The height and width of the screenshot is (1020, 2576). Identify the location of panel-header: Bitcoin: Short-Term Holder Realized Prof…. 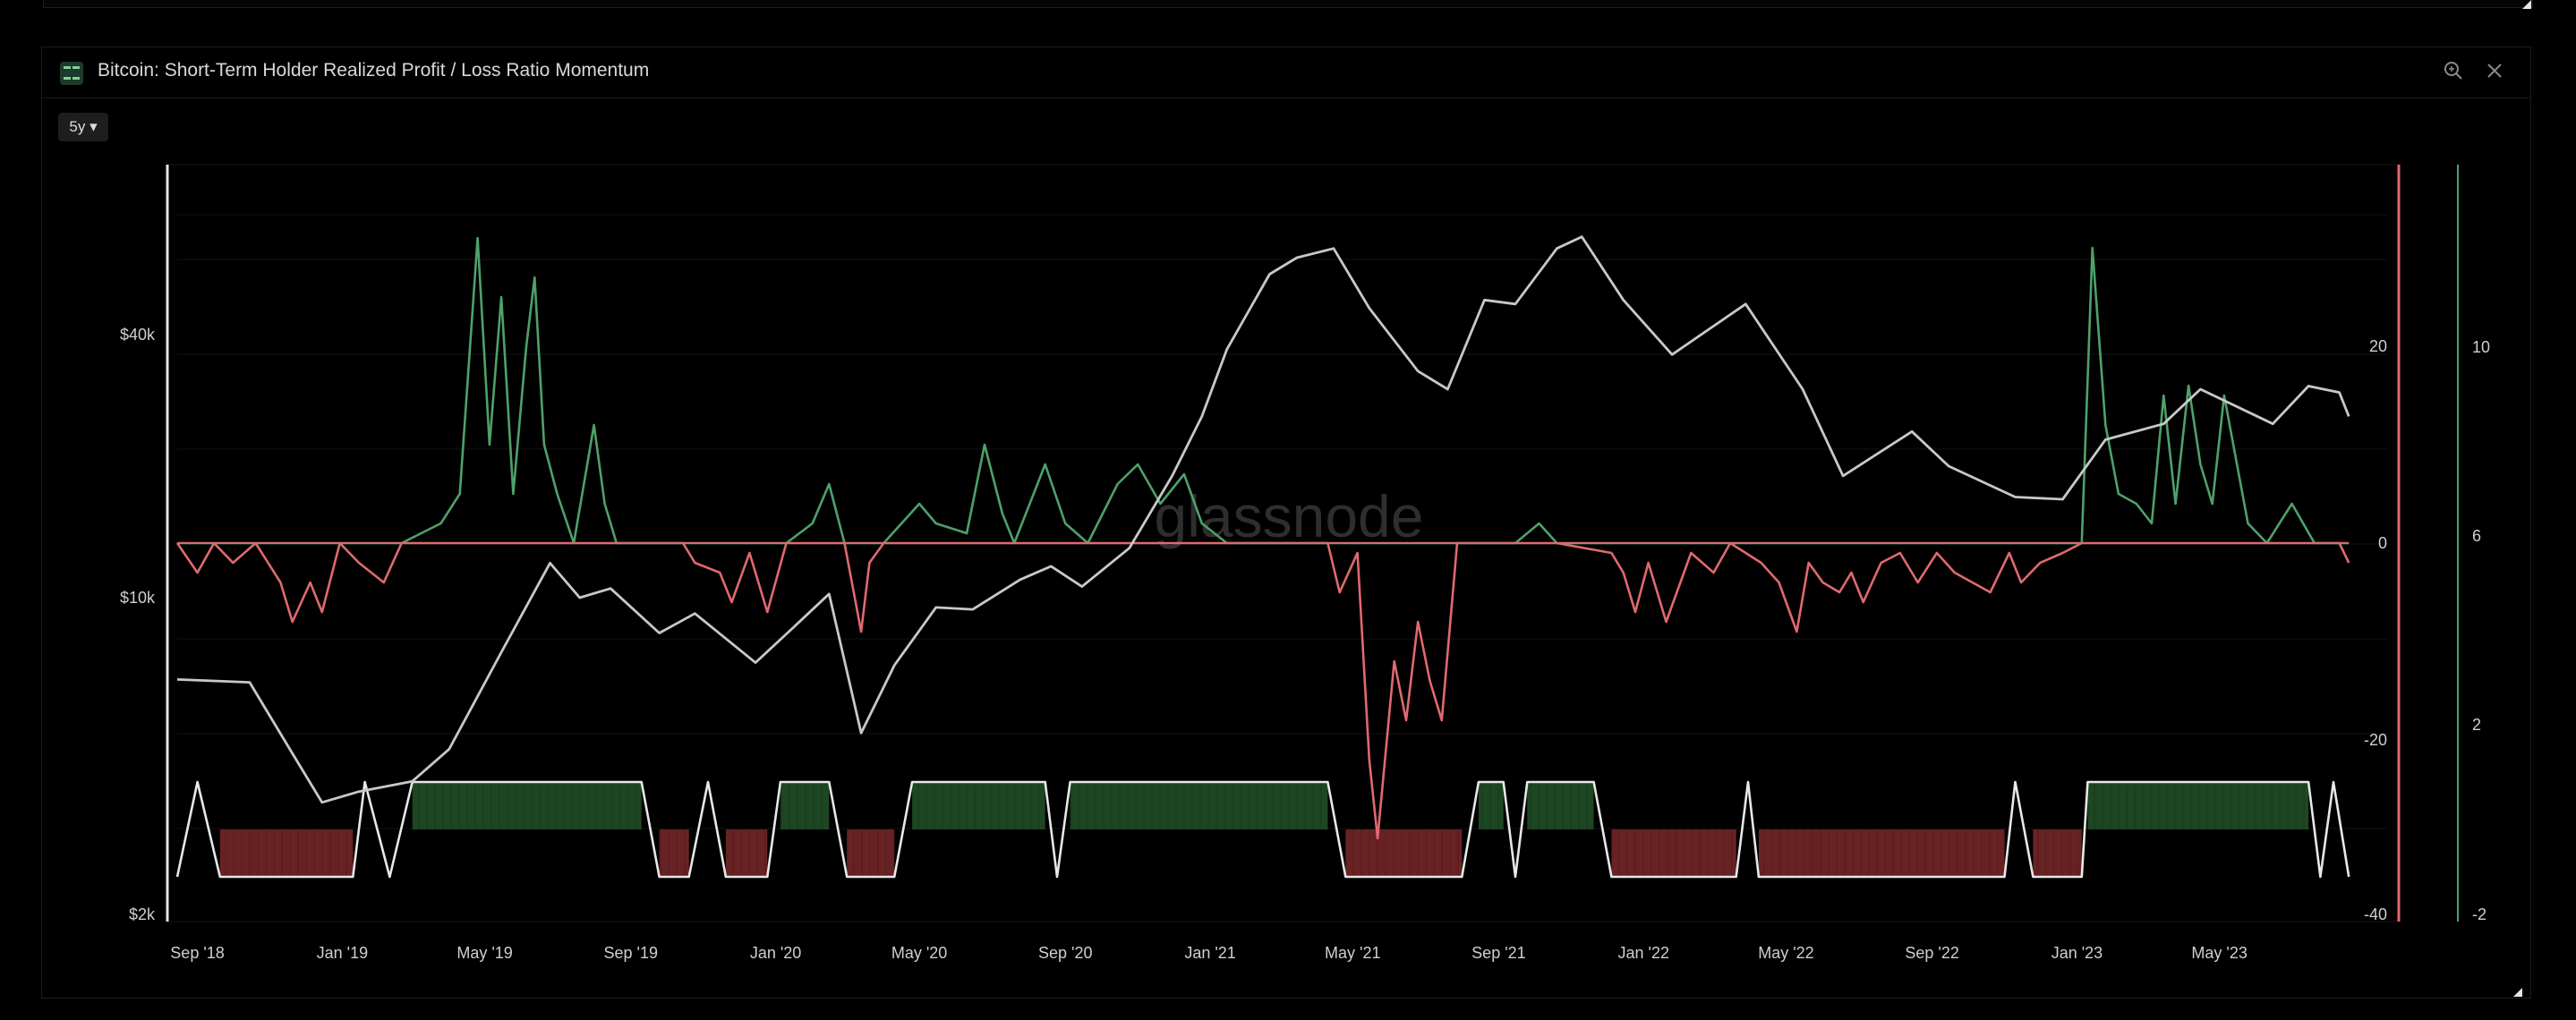
(1286, 72).